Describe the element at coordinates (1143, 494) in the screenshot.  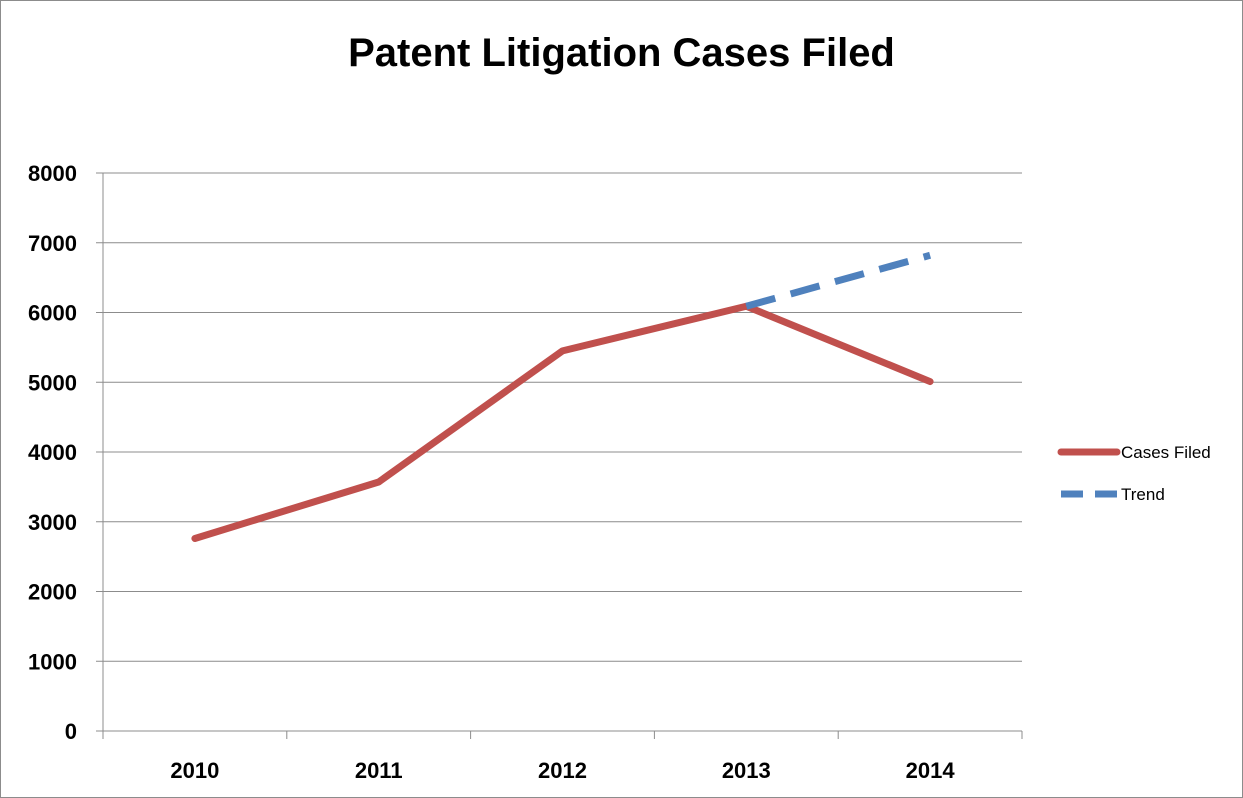
I see `legend-label: Trend` at that location.